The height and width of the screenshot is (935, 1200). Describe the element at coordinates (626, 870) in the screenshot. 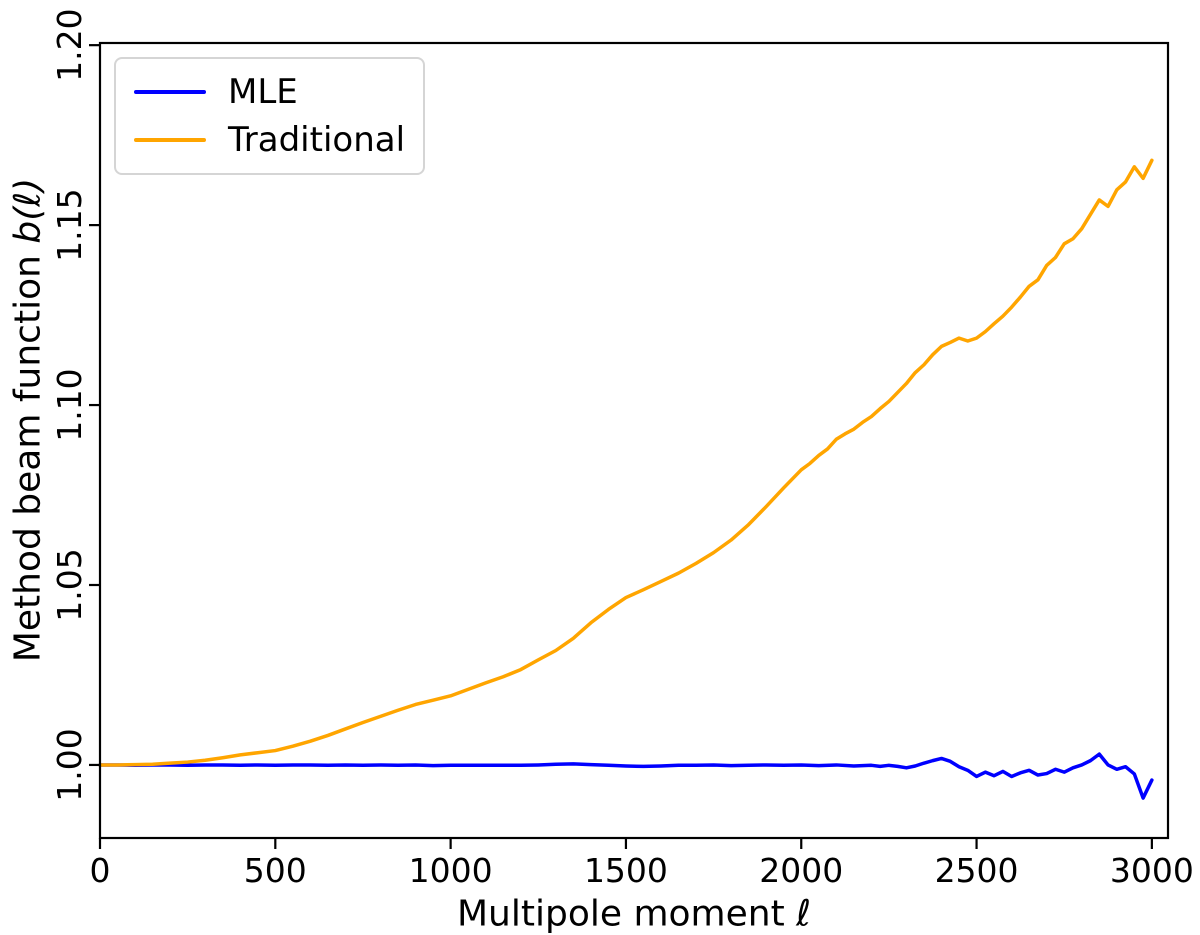

I see `x-tick-label: 1500` at that location.